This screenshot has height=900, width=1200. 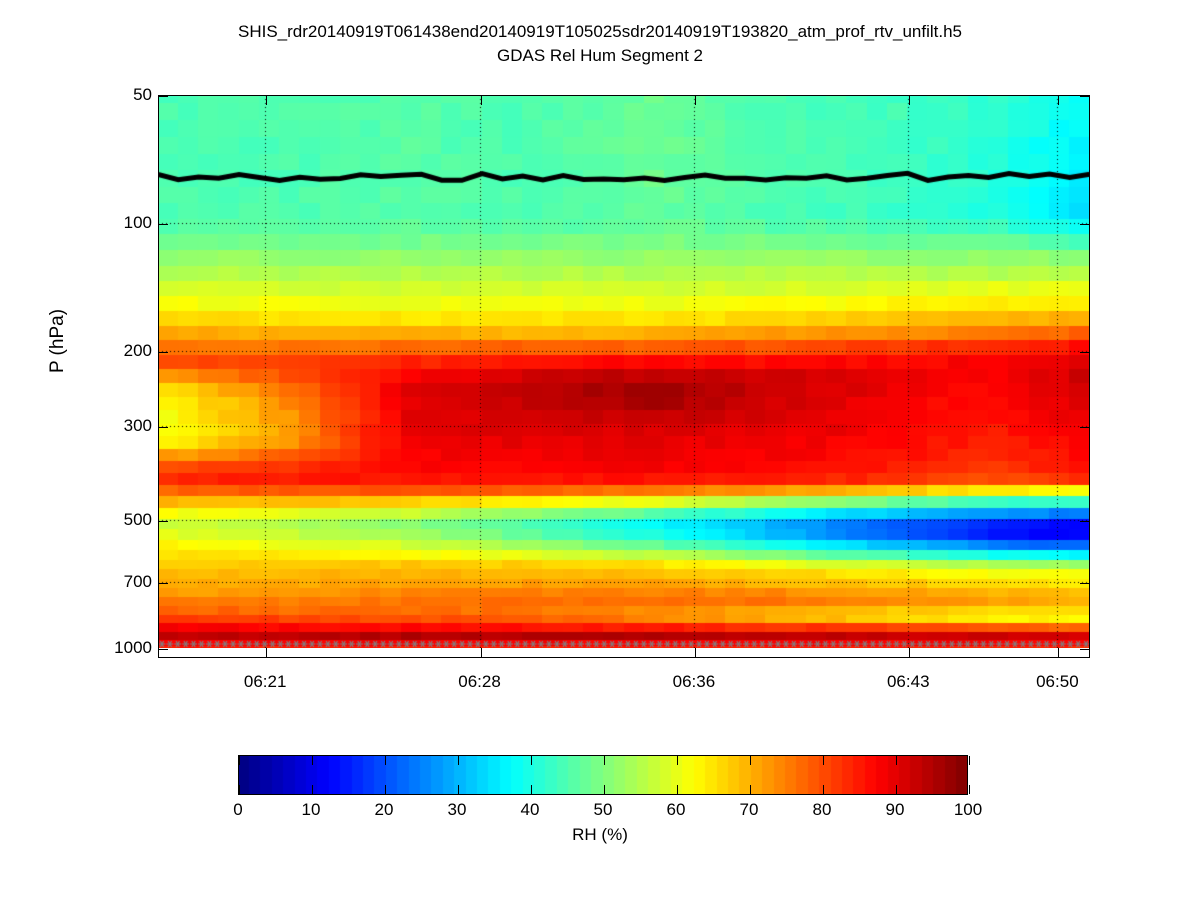 I want to click on x-tick-label: 06:43, so click(x=908, y=681).